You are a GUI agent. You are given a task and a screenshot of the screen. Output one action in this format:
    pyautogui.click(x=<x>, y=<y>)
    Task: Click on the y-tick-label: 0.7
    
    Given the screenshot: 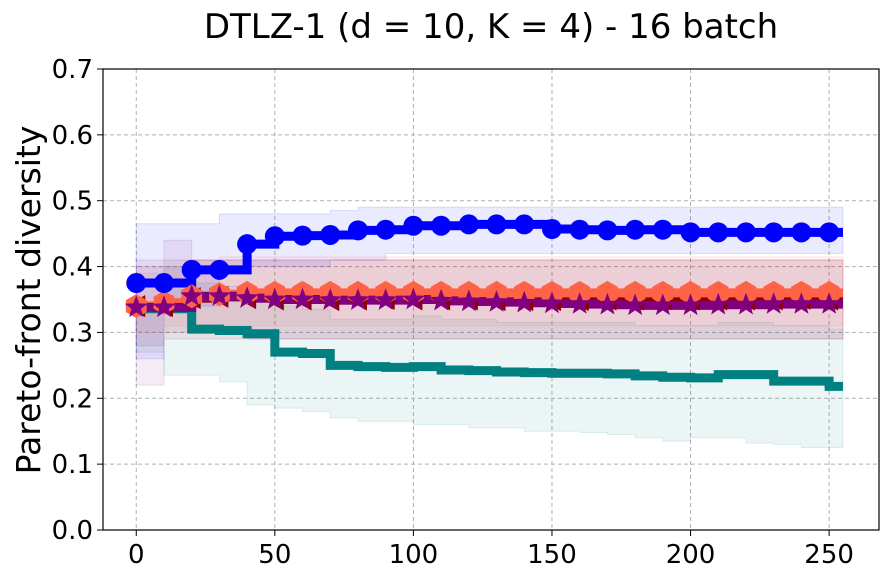 What is the action you would take?
    pyautogui.click(x=72, y=70)
    